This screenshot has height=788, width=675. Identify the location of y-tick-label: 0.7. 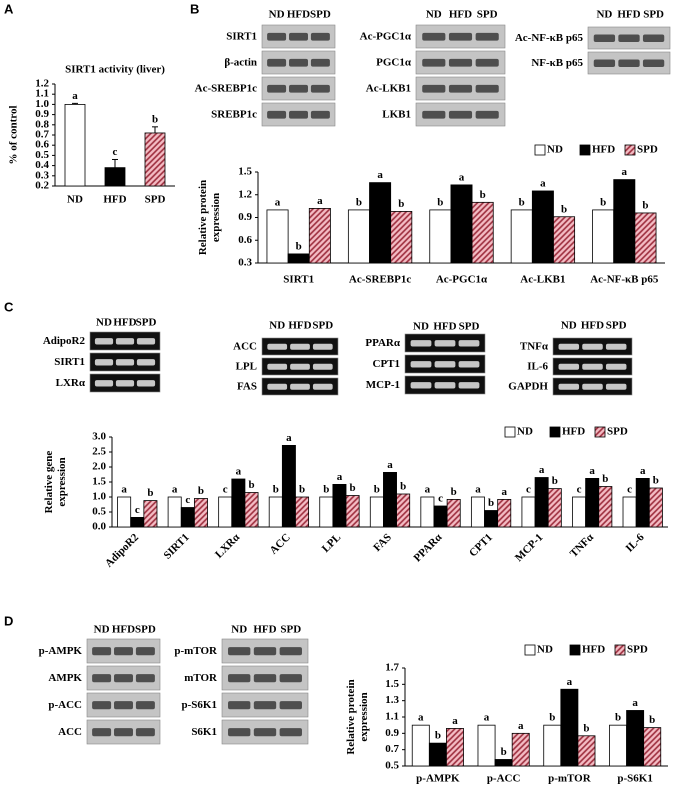
(42, 135).